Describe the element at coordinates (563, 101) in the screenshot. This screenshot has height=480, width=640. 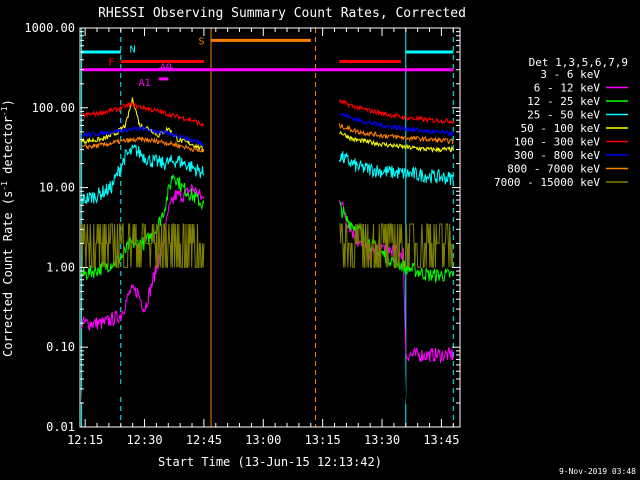
I see `legend-entry-label: 12 - 25 keV` at that location.